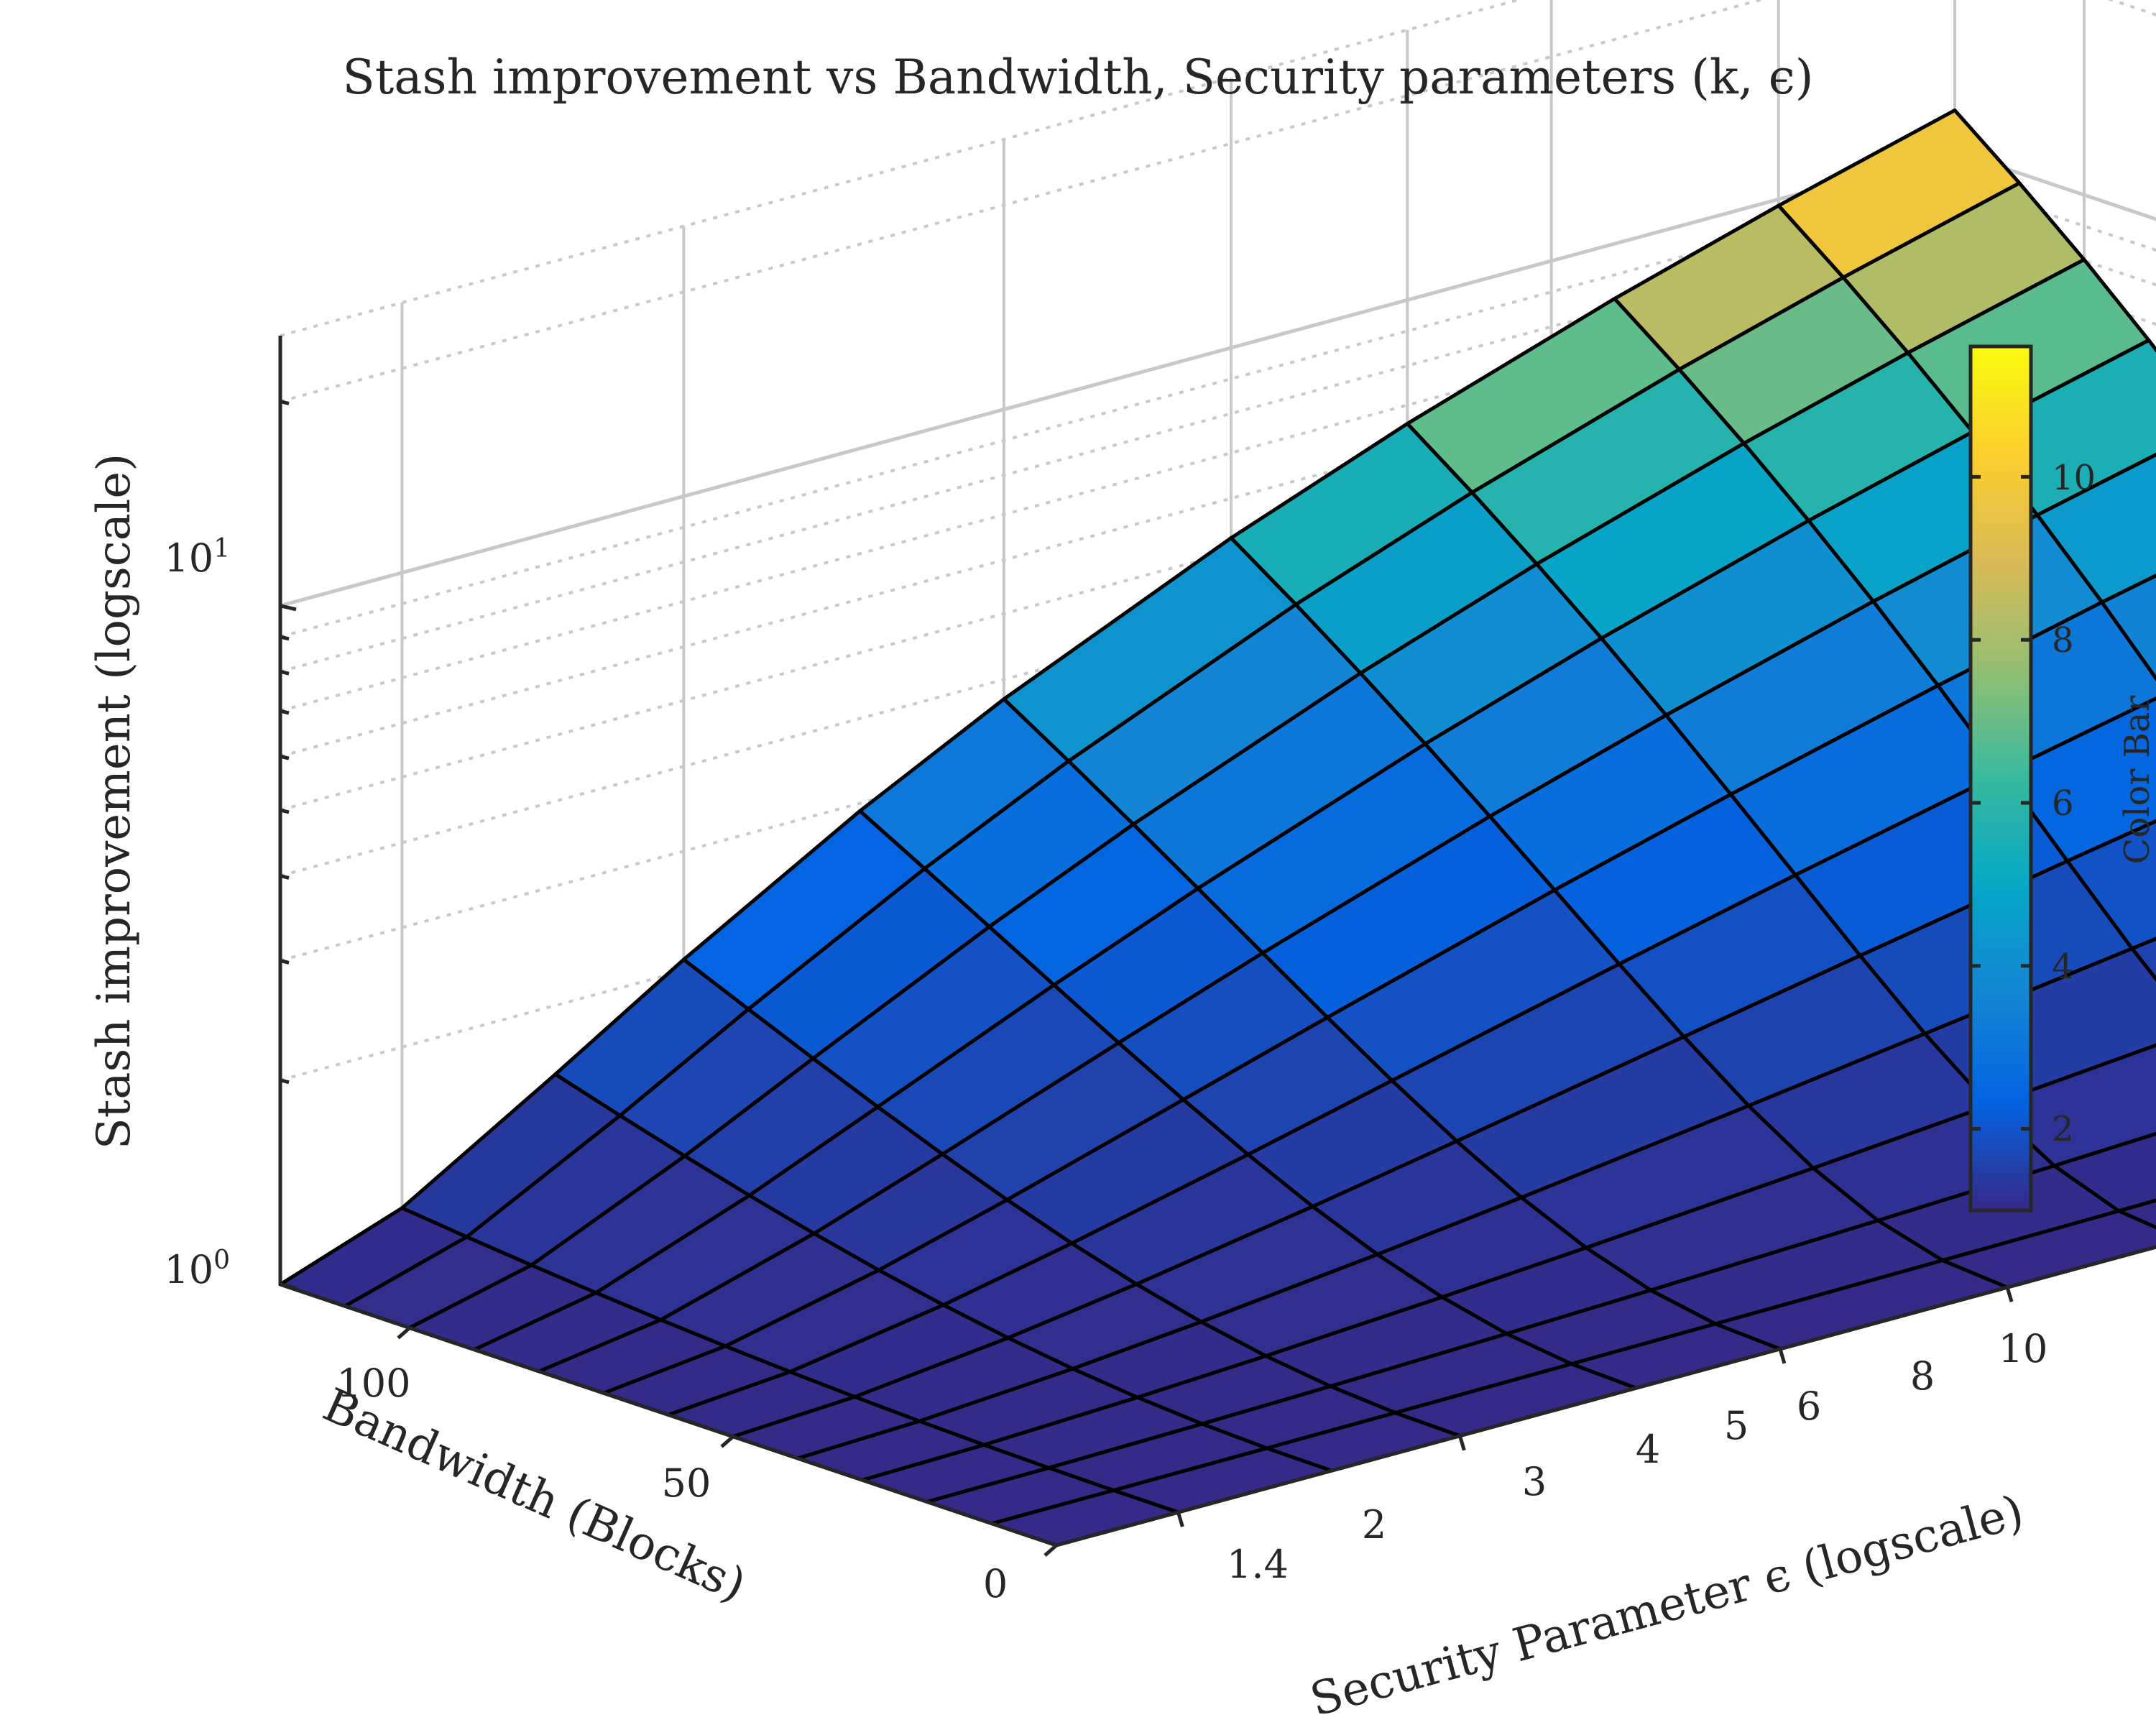 The height and width of the screenshot is (1725, 2156). Describe the element at coordinates (2063, 967) in the screenshot. I see `colorbar-tick-label-1: 4` at that location.